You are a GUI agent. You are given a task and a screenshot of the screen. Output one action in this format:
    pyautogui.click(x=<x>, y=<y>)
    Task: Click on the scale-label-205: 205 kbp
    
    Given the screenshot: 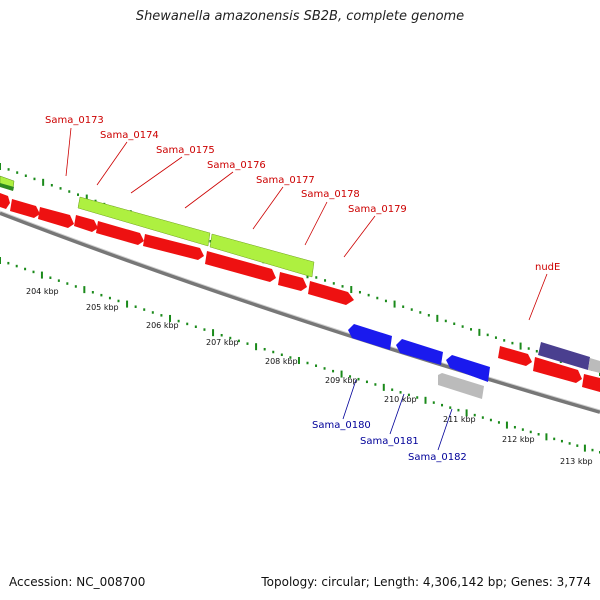 What is the action you would take?
    pyautogui.click(x=102, y=307)
    